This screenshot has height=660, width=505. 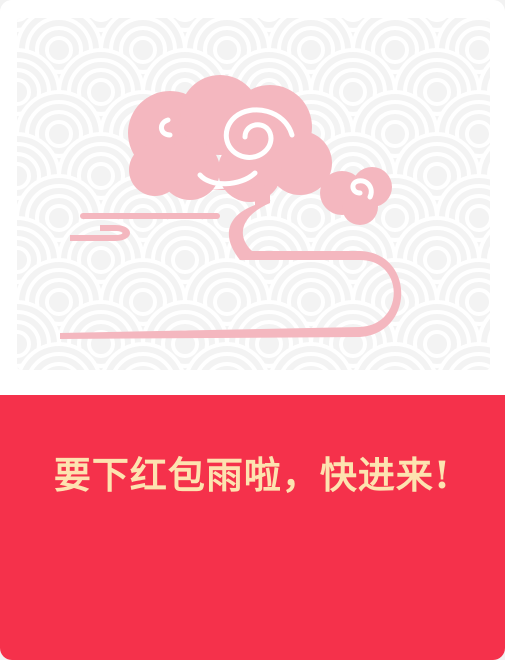 What do you see at coordinates (252, 475) in the screenshot?
I see `promo-headline: 要下红包雨啦，快进来!` at bounding box center [252, 475].